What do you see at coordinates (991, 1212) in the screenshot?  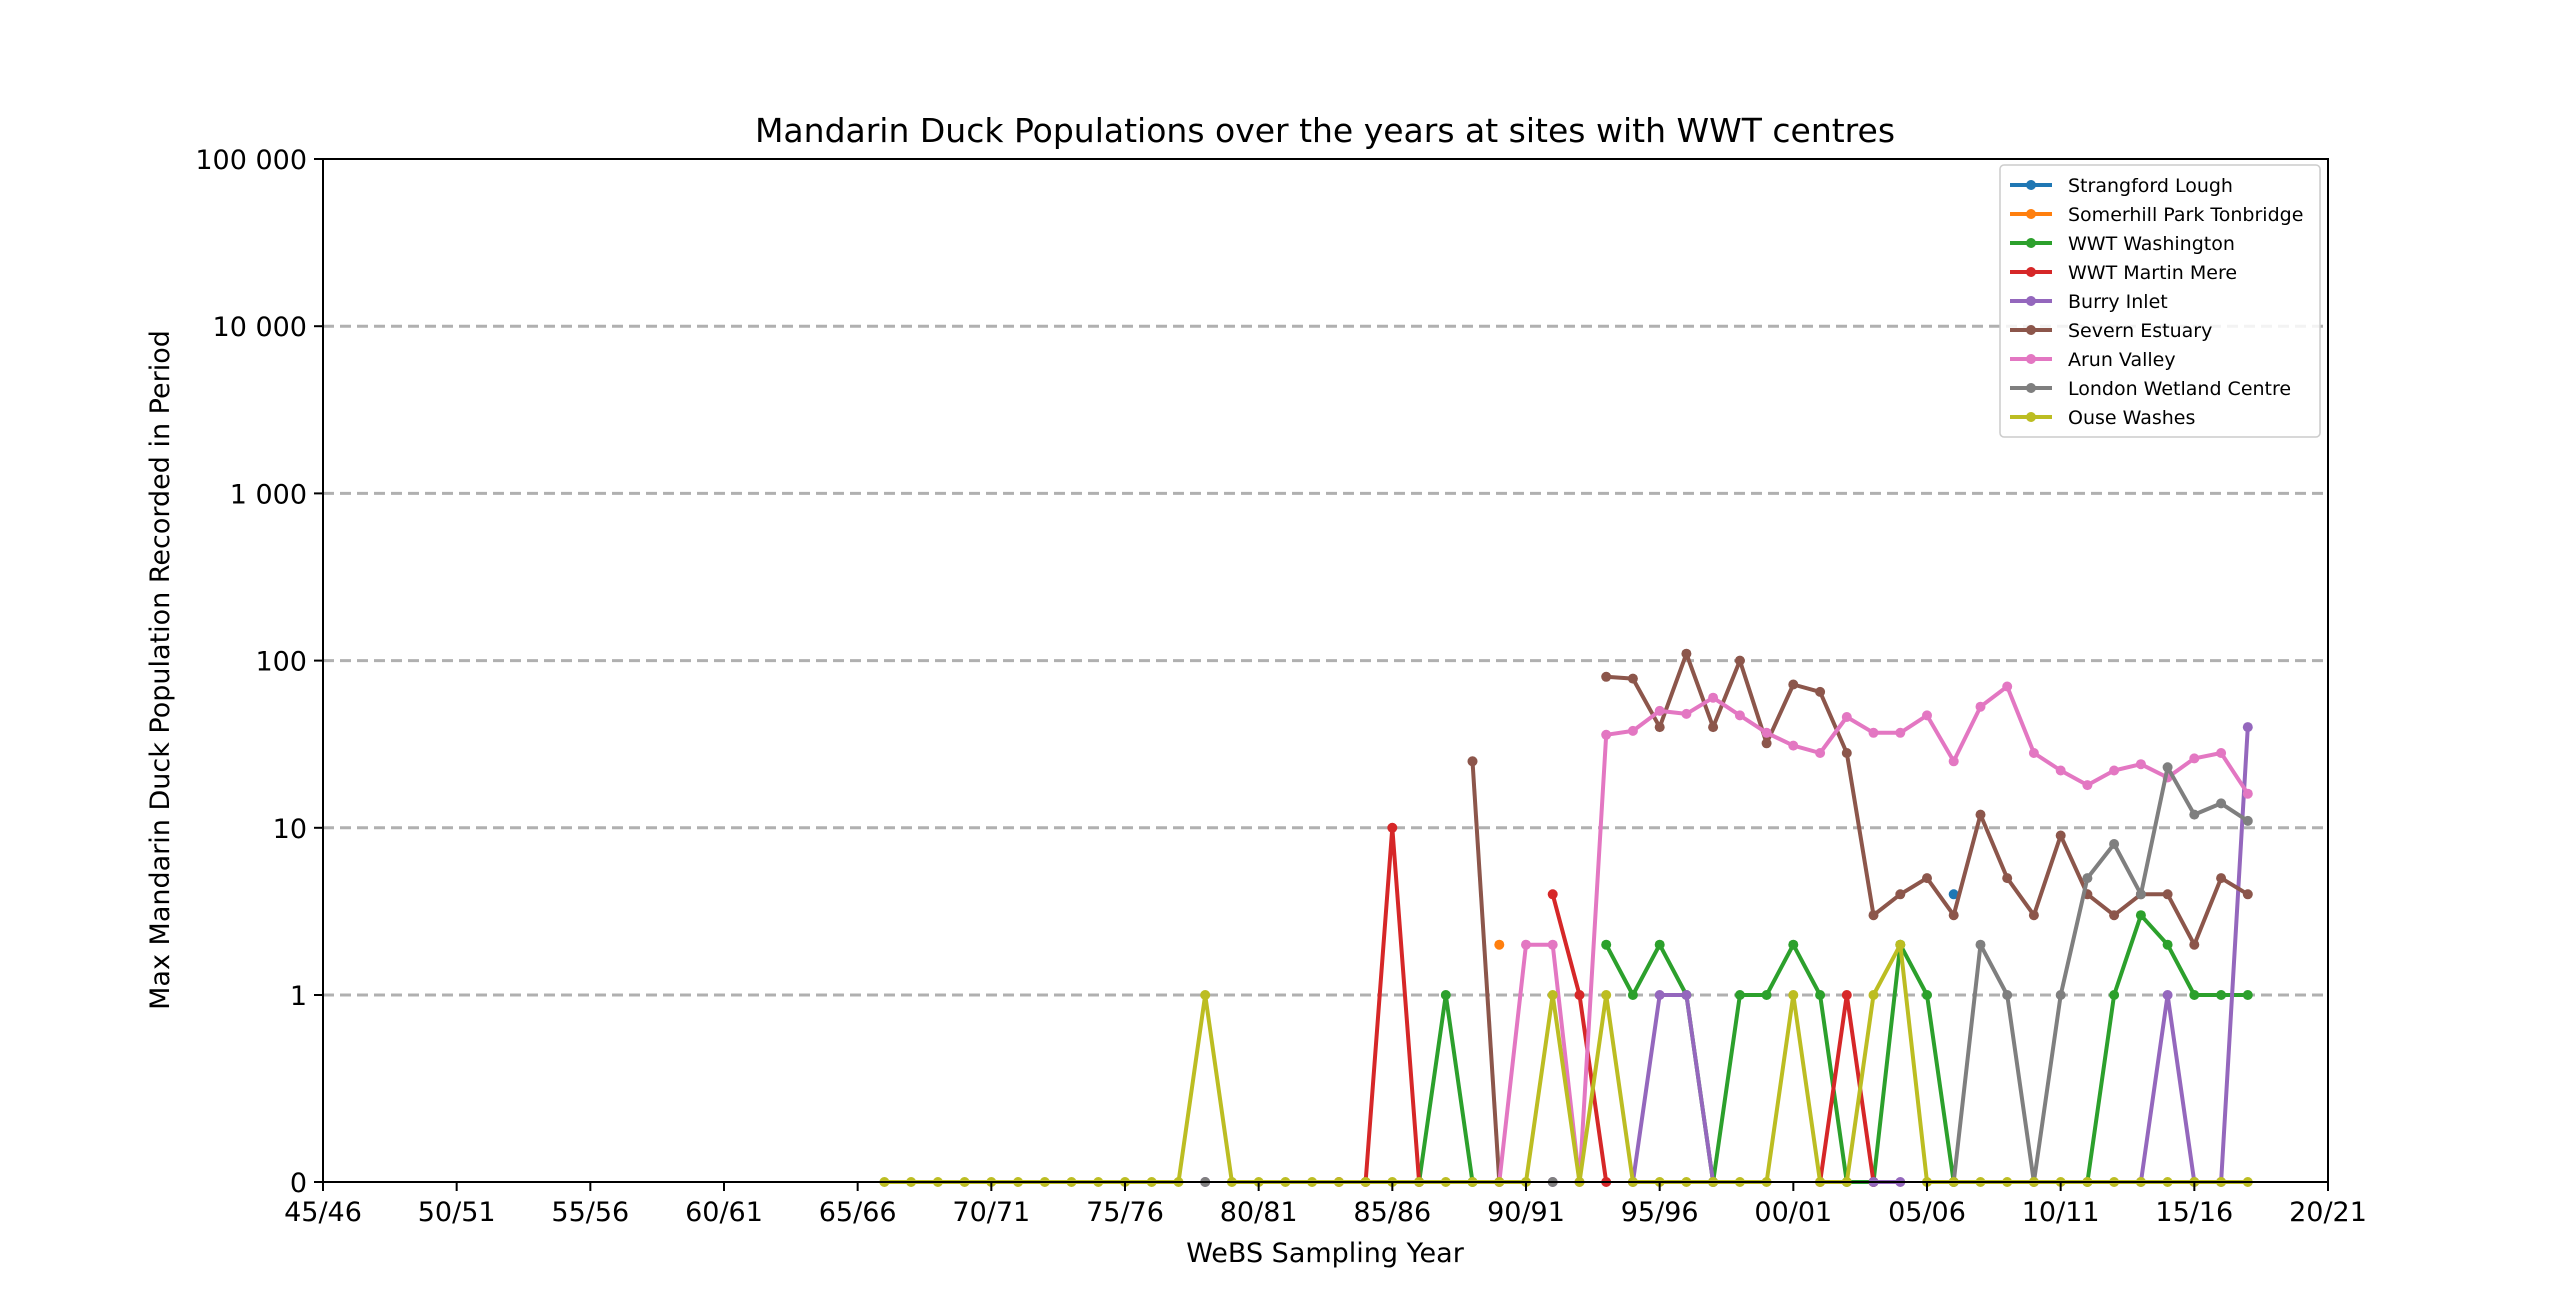 I see `x-tick-label: 70/71` at bounding box center [991, 1212].